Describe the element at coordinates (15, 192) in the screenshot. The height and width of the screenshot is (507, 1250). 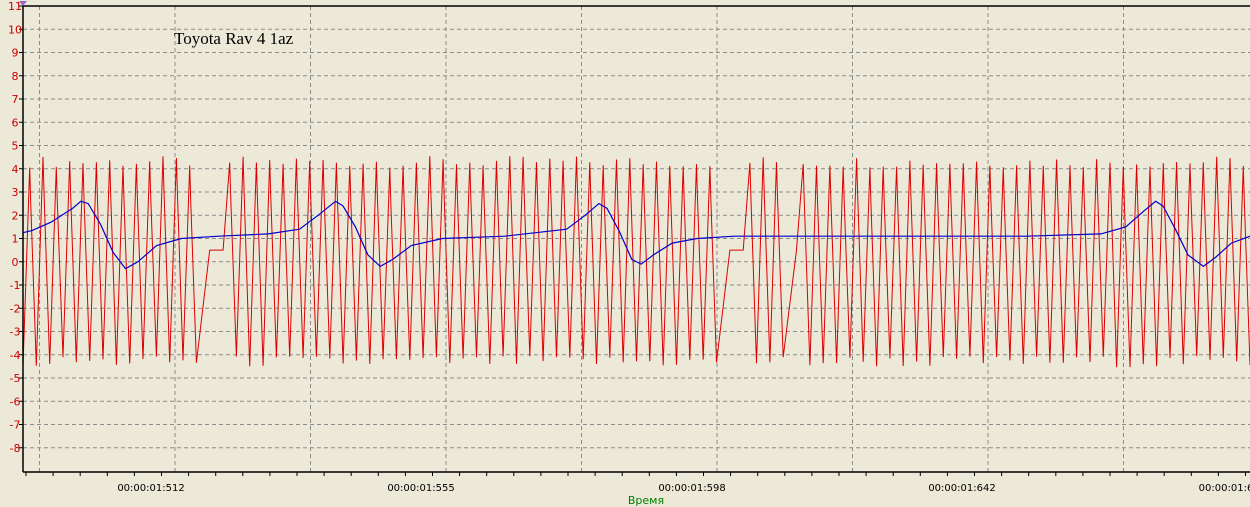
I see `y-tick-label: 3` at that location.